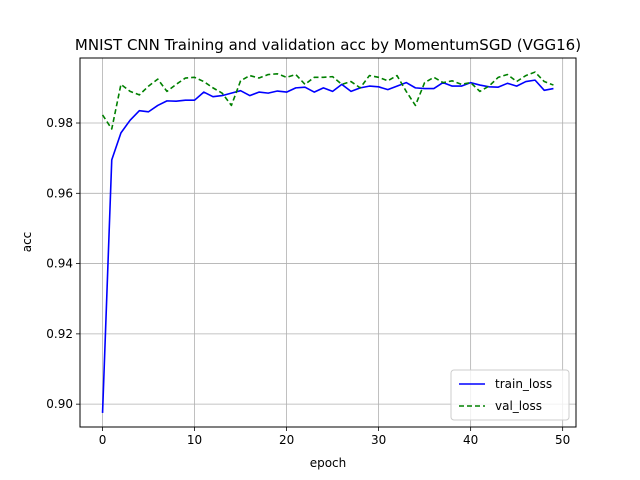 The width and height of the screenshot is (640, 480). I want to click on x-tick-label: 20, so click(286, 440).